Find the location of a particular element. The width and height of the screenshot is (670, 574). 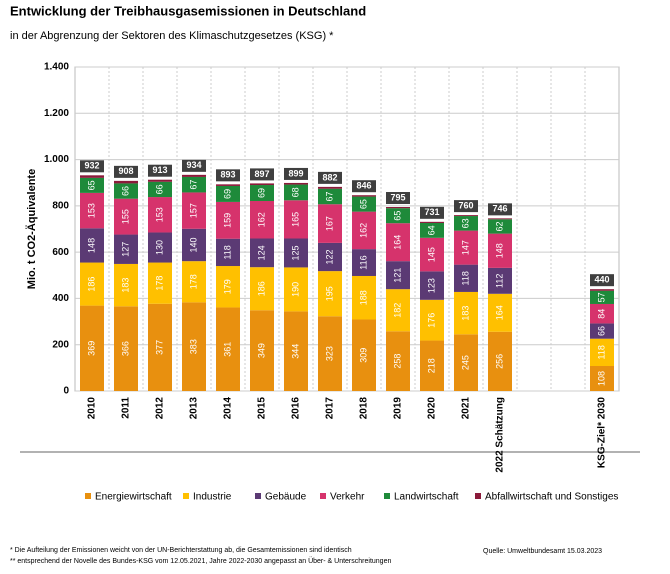

x-tick-label: 2013 is located at coordinates (194, 408).